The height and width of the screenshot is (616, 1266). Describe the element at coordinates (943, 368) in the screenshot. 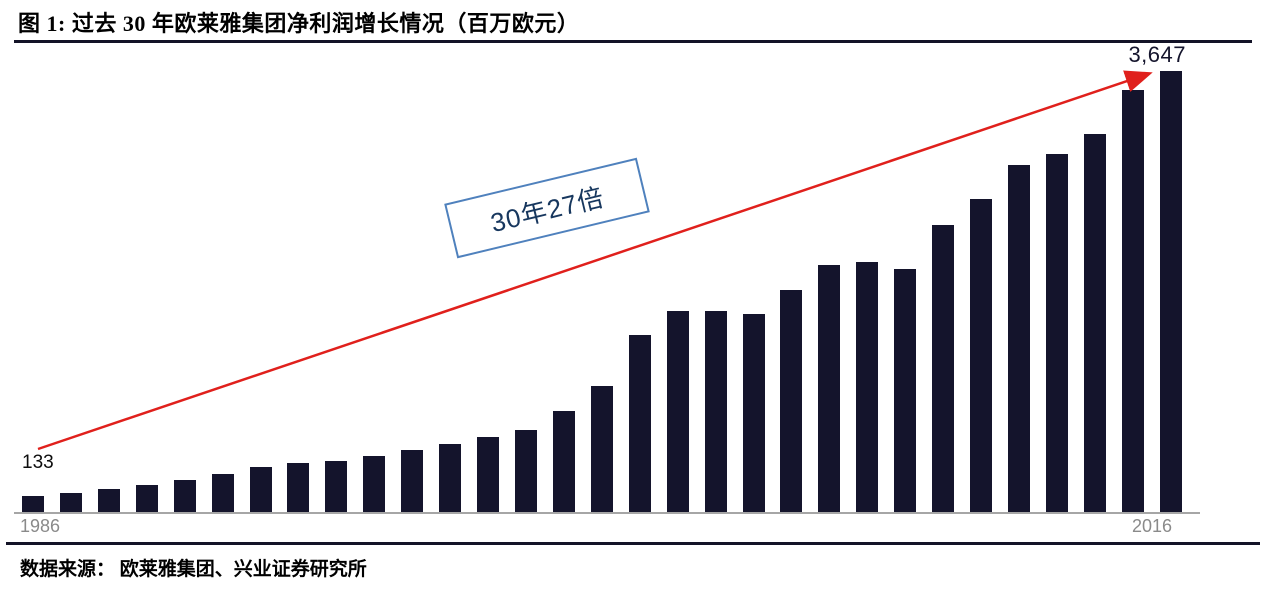

I see `bar-2010` at that location.